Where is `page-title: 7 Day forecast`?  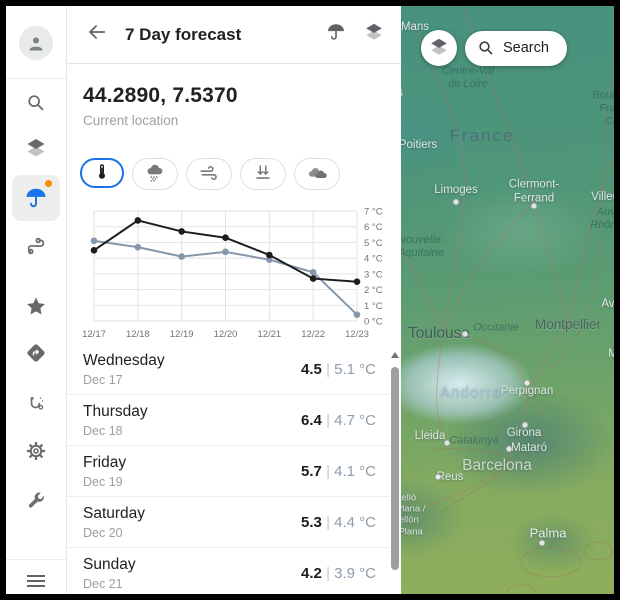 page-title: 7 Day forecast is located at coordinates (183, 34).